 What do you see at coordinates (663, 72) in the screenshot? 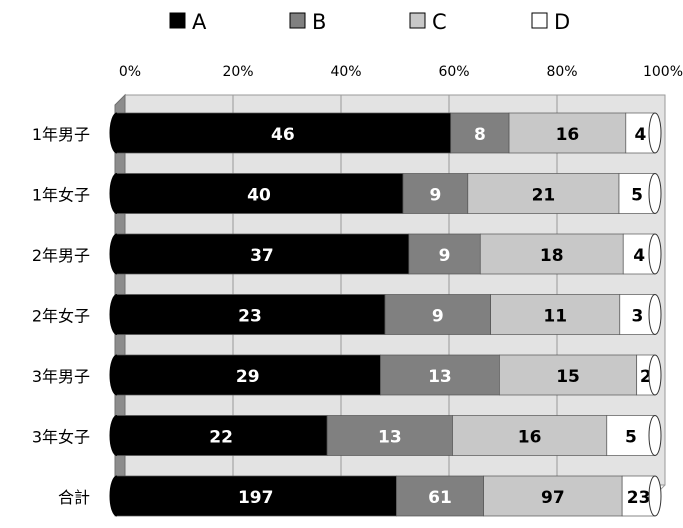
I see `x-tick-label: 100%` at bounding box center [663, 72].